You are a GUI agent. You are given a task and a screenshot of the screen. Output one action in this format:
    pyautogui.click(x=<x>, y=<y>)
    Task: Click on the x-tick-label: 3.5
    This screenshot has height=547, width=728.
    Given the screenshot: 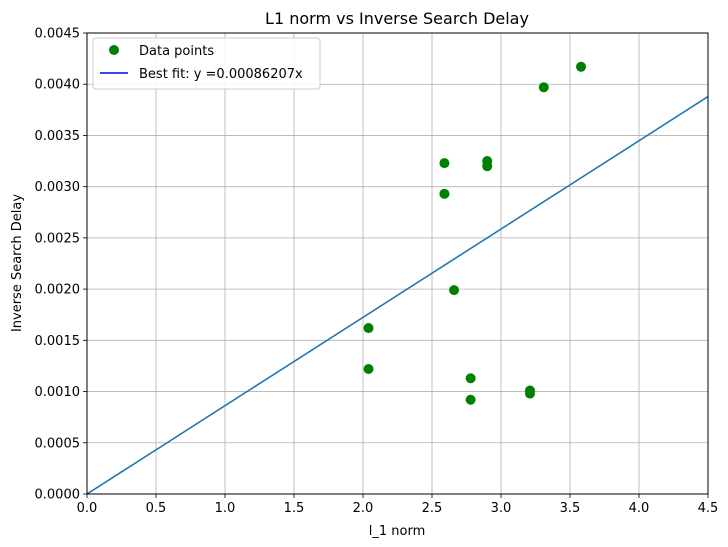 What is the action you would take?
    pyautogui.click(x=570, y=508)
    